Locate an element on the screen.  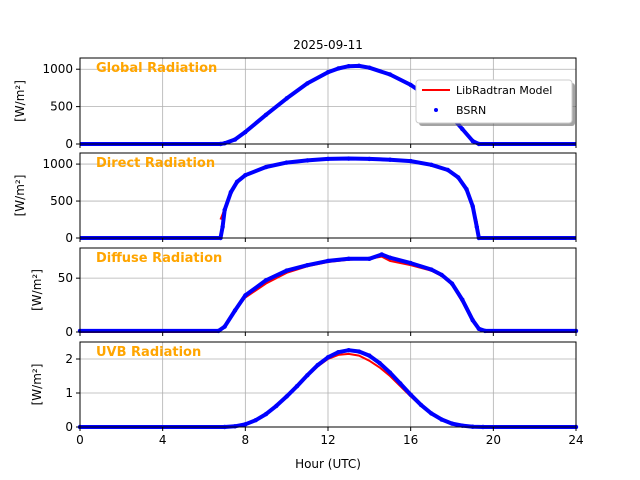
x-tick-label: 12 is located at coordinates (327, 440).